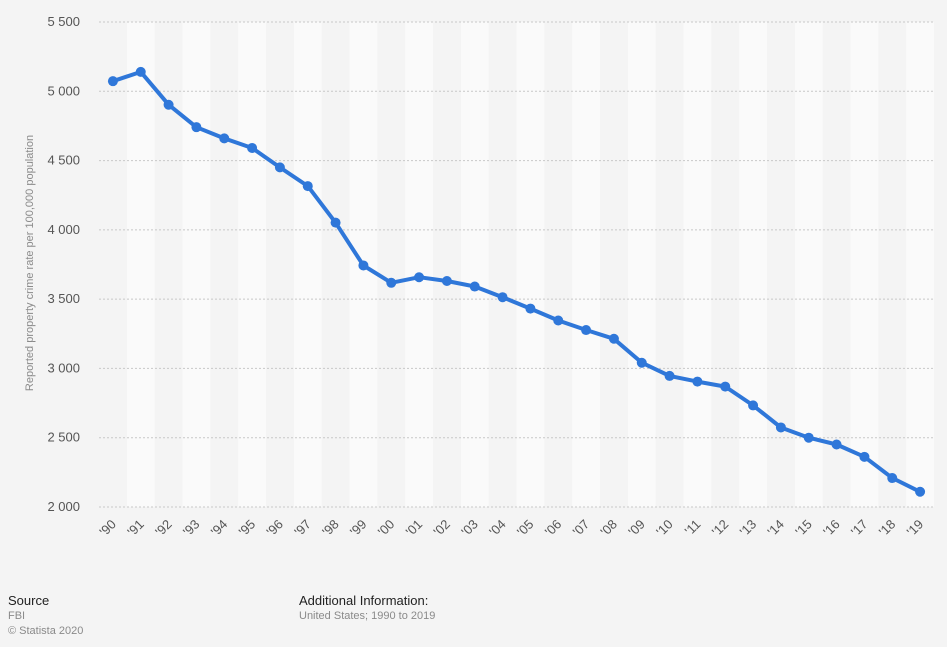  What do you see at coordinates (63, 264) in the screenshot?
I see `y-axis-ticks: 2 000 2 500 3 000 3 500 4 000 4 500 5 000 5 500` at bounding box center [63, 264].